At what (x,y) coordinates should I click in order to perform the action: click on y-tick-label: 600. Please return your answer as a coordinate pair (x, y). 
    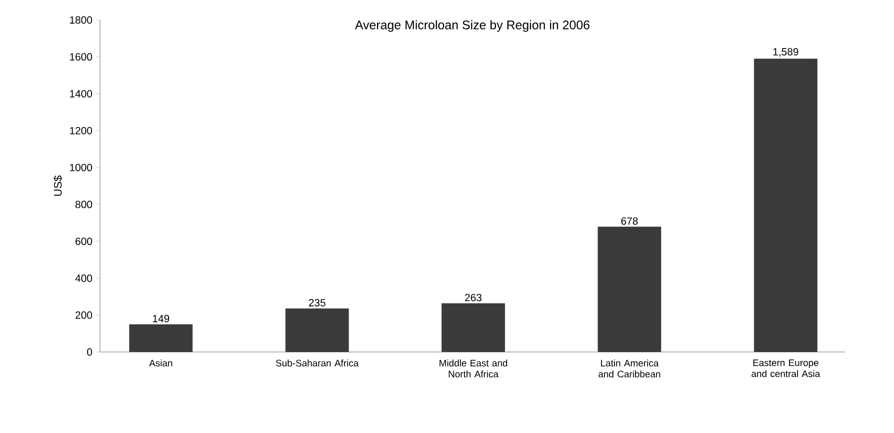
    Looking at the image, I should click on (84, 242).